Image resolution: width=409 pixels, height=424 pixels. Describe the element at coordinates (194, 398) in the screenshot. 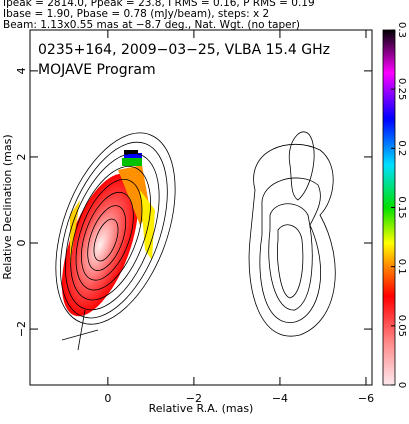

I see `x-tick-label: −2` at that location.